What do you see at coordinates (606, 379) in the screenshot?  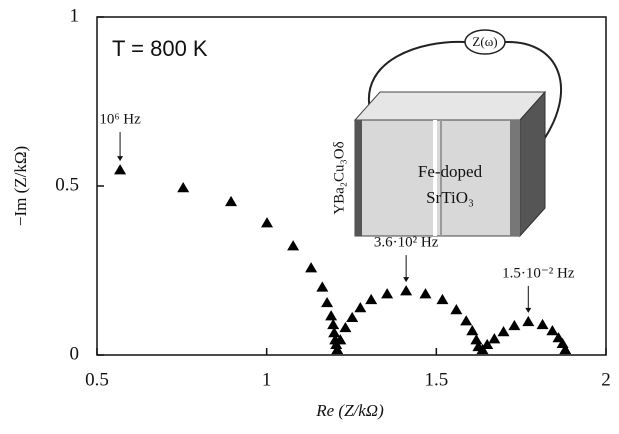 I see `x-tick-label: 2` at bounding box center [606, 379].